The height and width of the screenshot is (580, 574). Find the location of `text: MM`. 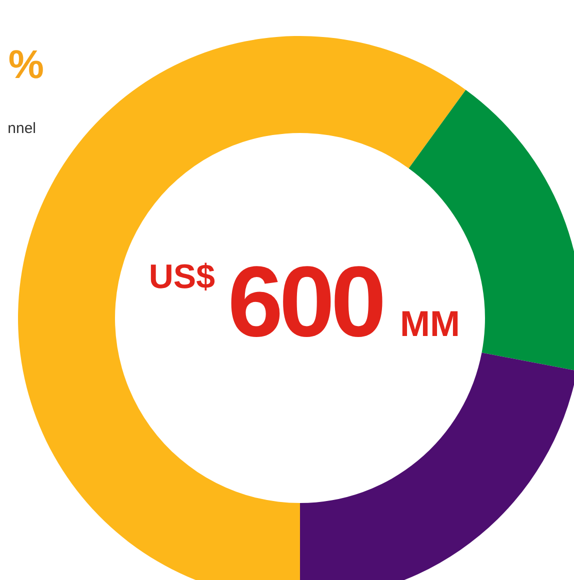

text: MM is located at coordinates (430, 323).